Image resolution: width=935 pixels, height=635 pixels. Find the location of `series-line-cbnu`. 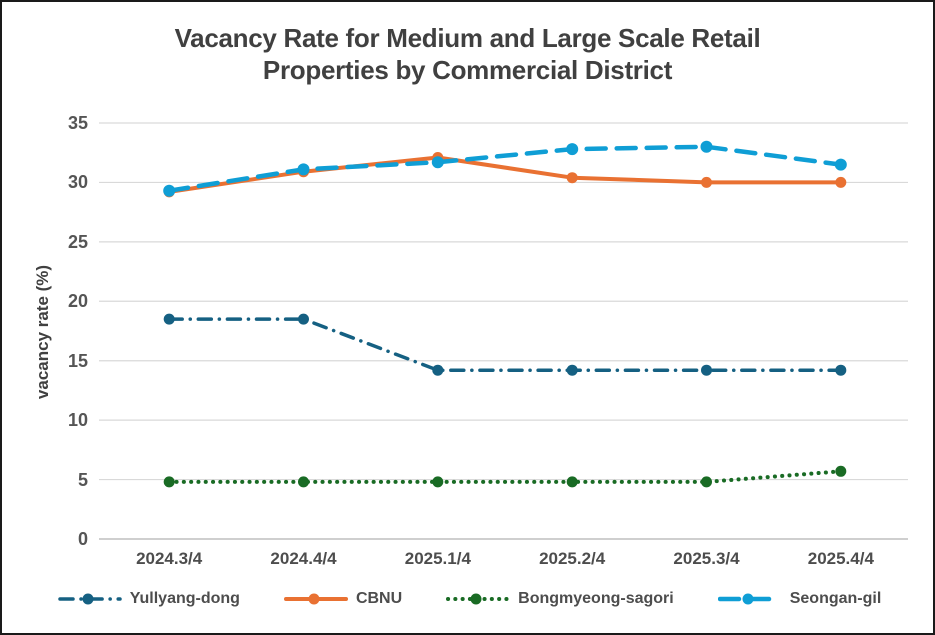

series-line-cbnu is located at coordinates (505, 174).